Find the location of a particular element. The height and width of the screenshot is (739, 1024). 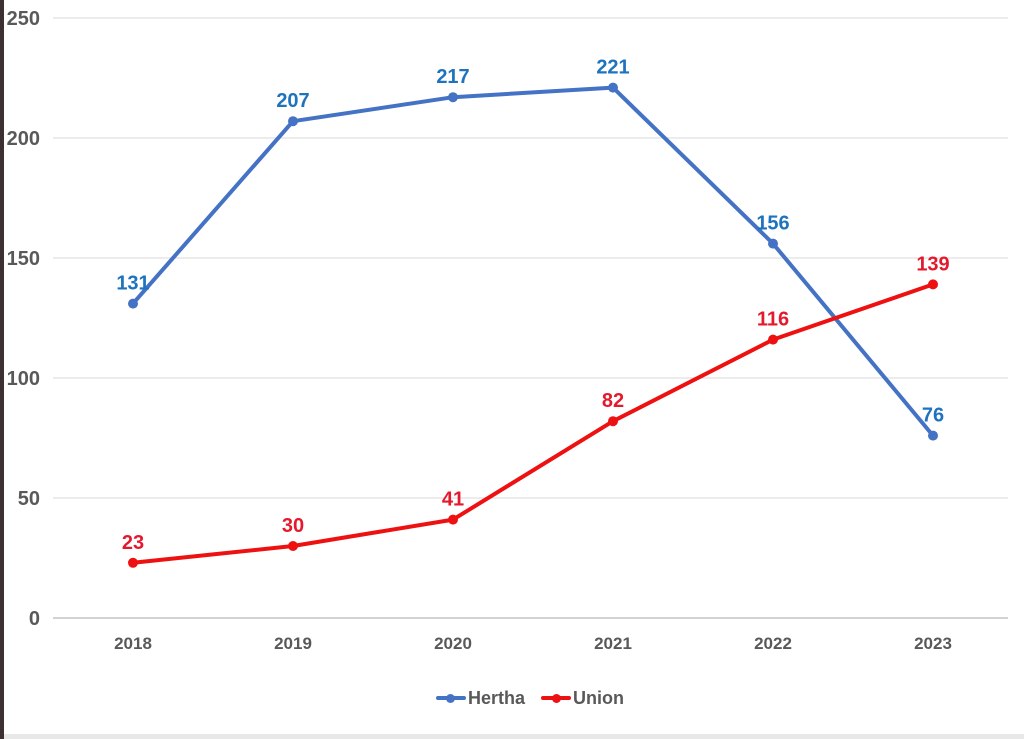

legend-item-hertha: Hertha is located at coordinates (480, 698).